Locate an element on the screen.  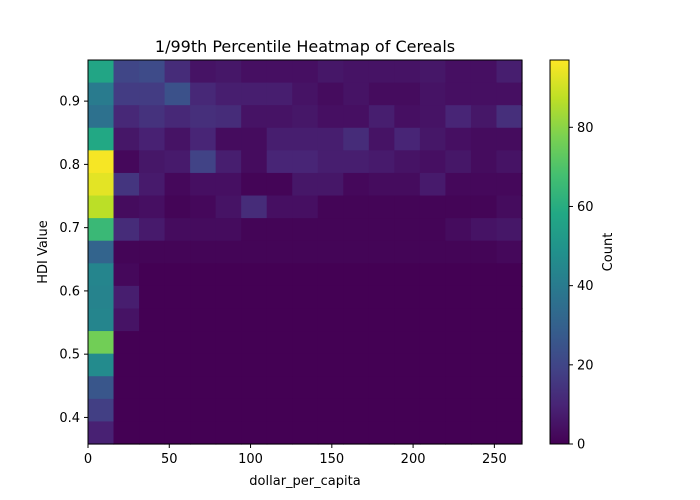
y-axis-ticks: 0.4 0.5 0.6 0.7 0.8 0.9 is located at coordinates (73, 260).